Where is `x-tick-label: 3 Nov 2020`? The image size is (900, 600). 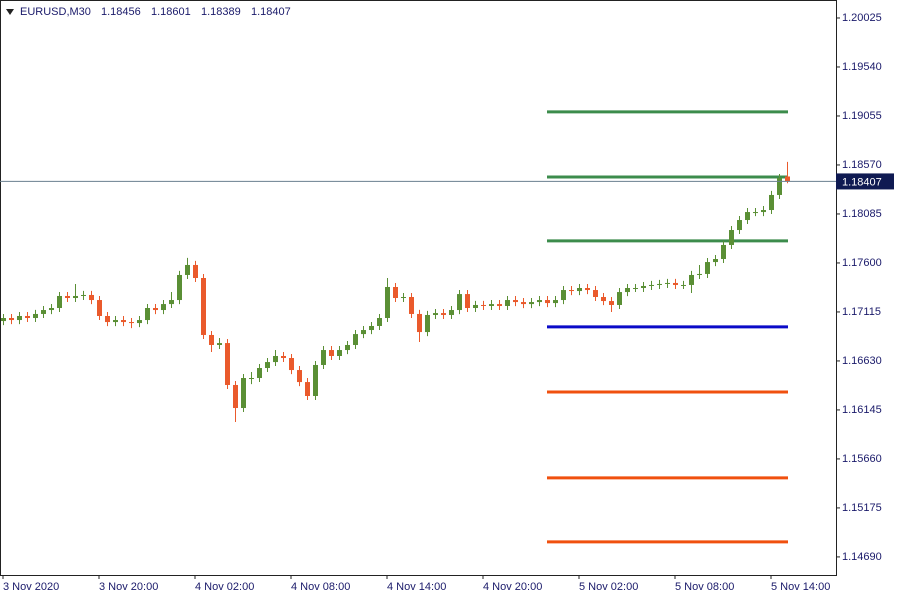
x-tick-label: 3 Nov 2020 is located at coordinates (31, 587).